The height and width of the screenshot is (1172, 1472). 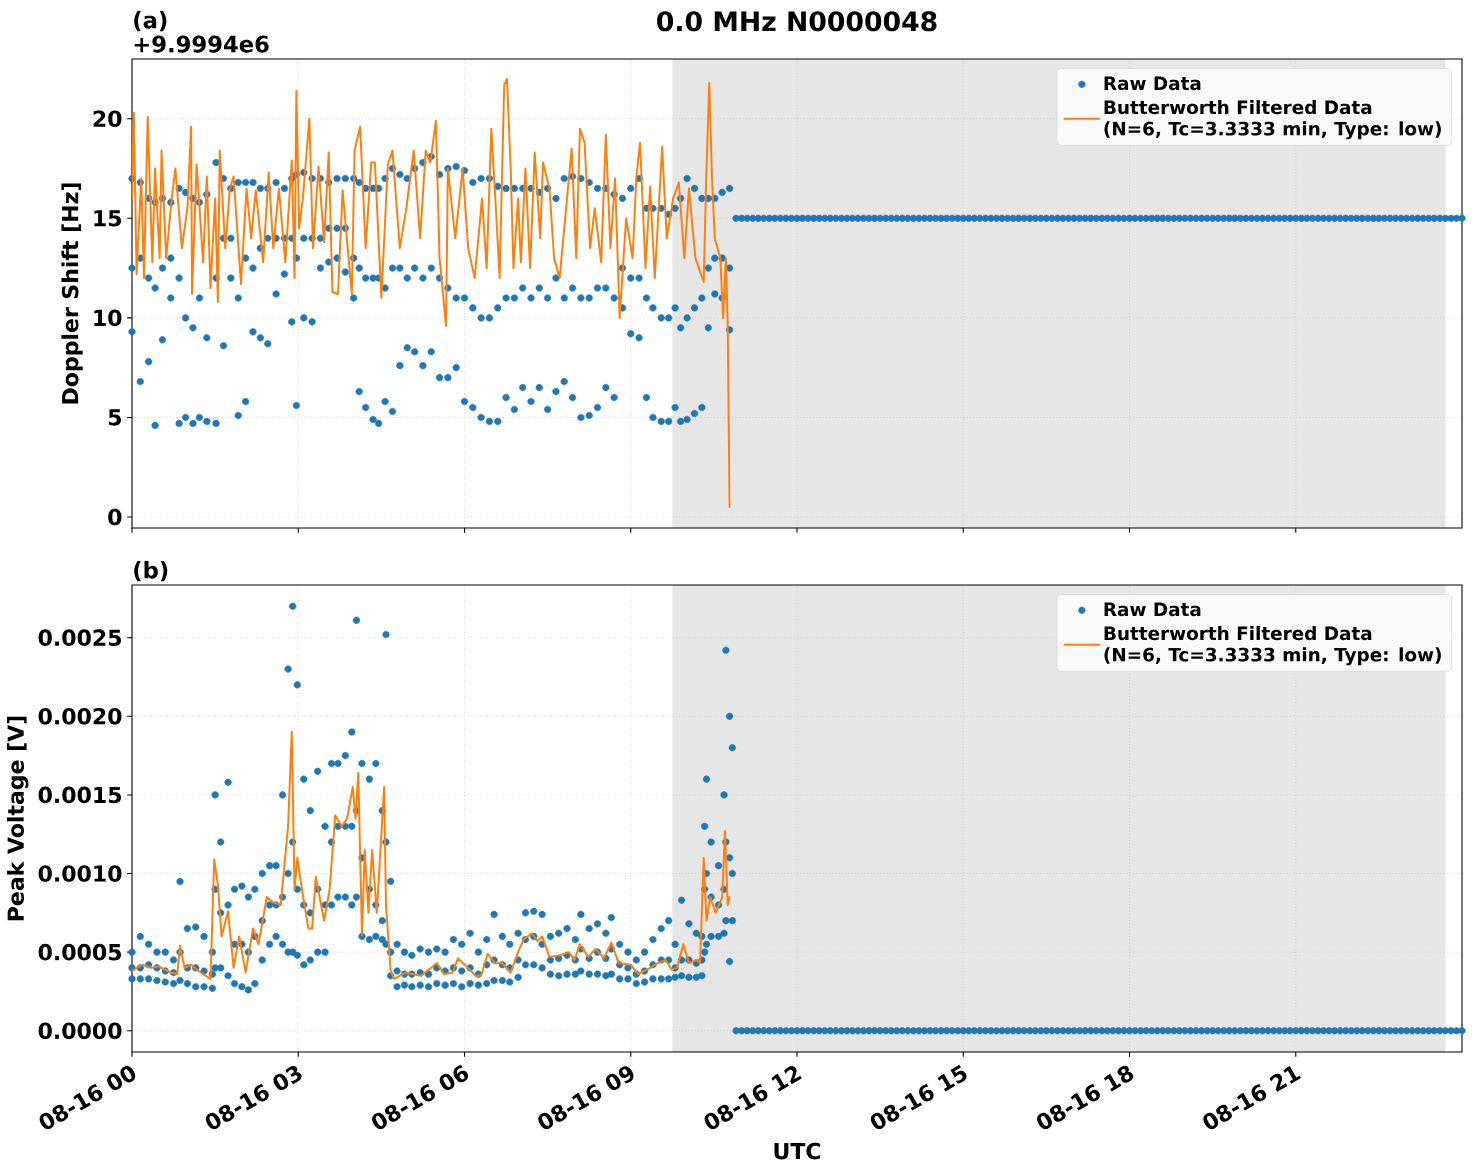 What do you see at coordinates (114, 417) in the screenshot?
I see `y-tick-label: 5` at bounding box center [114, 417].